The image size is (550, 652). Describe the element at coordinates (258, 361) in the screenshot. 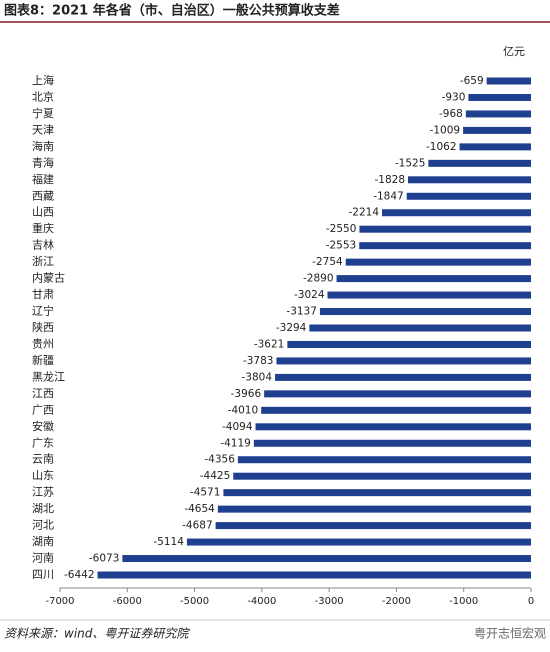

I see `value-label: -3783` at that location.